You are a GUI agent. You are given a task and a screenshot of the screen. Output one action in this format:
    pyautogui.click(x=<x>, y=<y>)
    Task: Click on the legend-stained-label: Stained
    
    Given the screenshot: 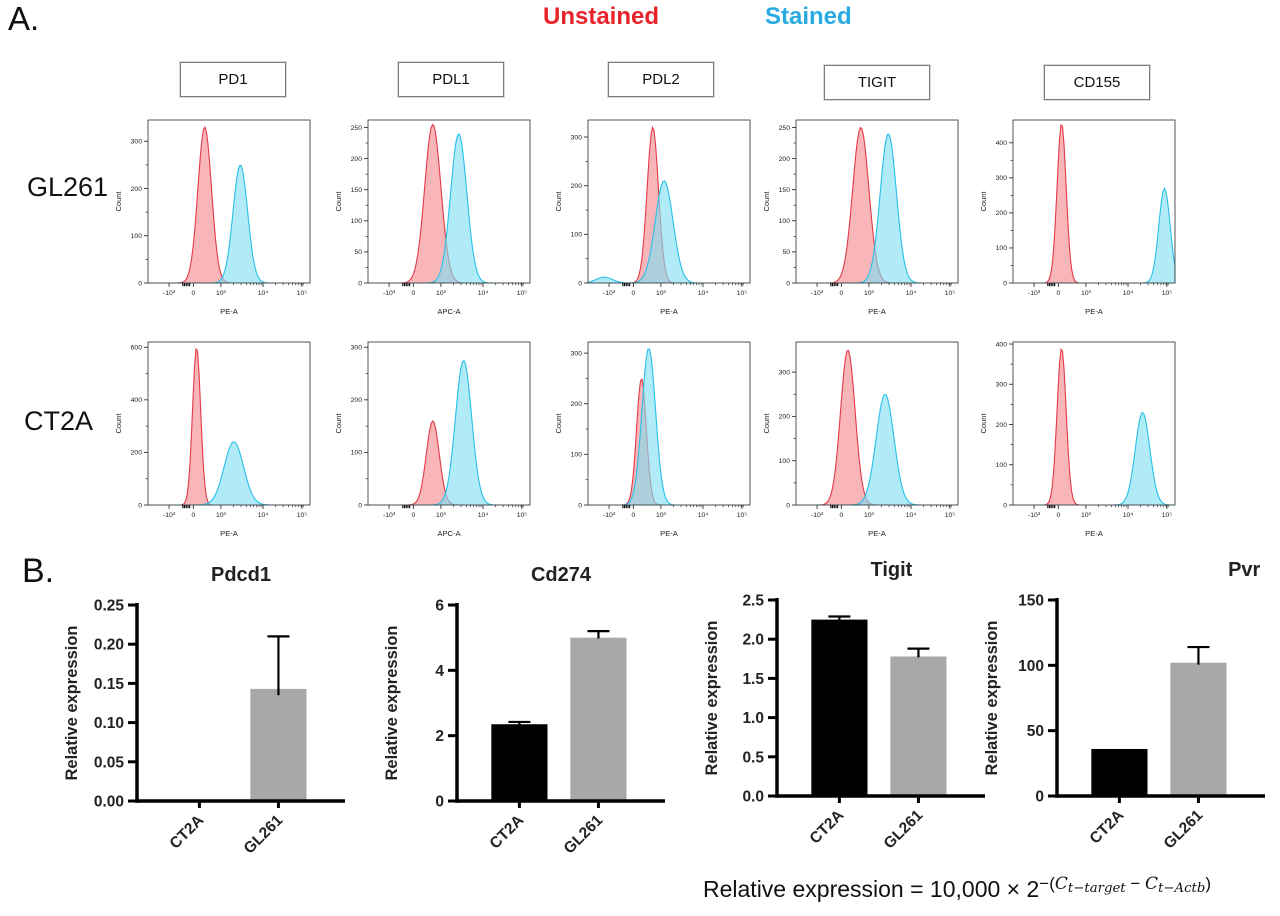 What is the action you would take?
    pyautogui.click(x=808, y=16)
    